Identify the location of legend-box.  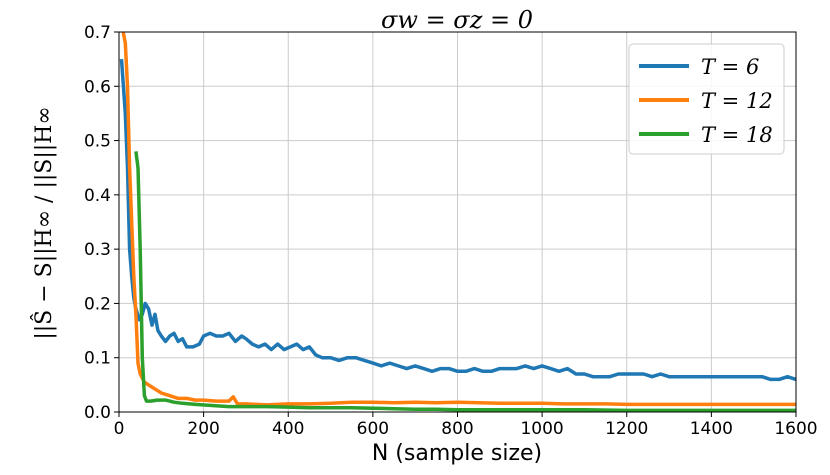
(706, 99).